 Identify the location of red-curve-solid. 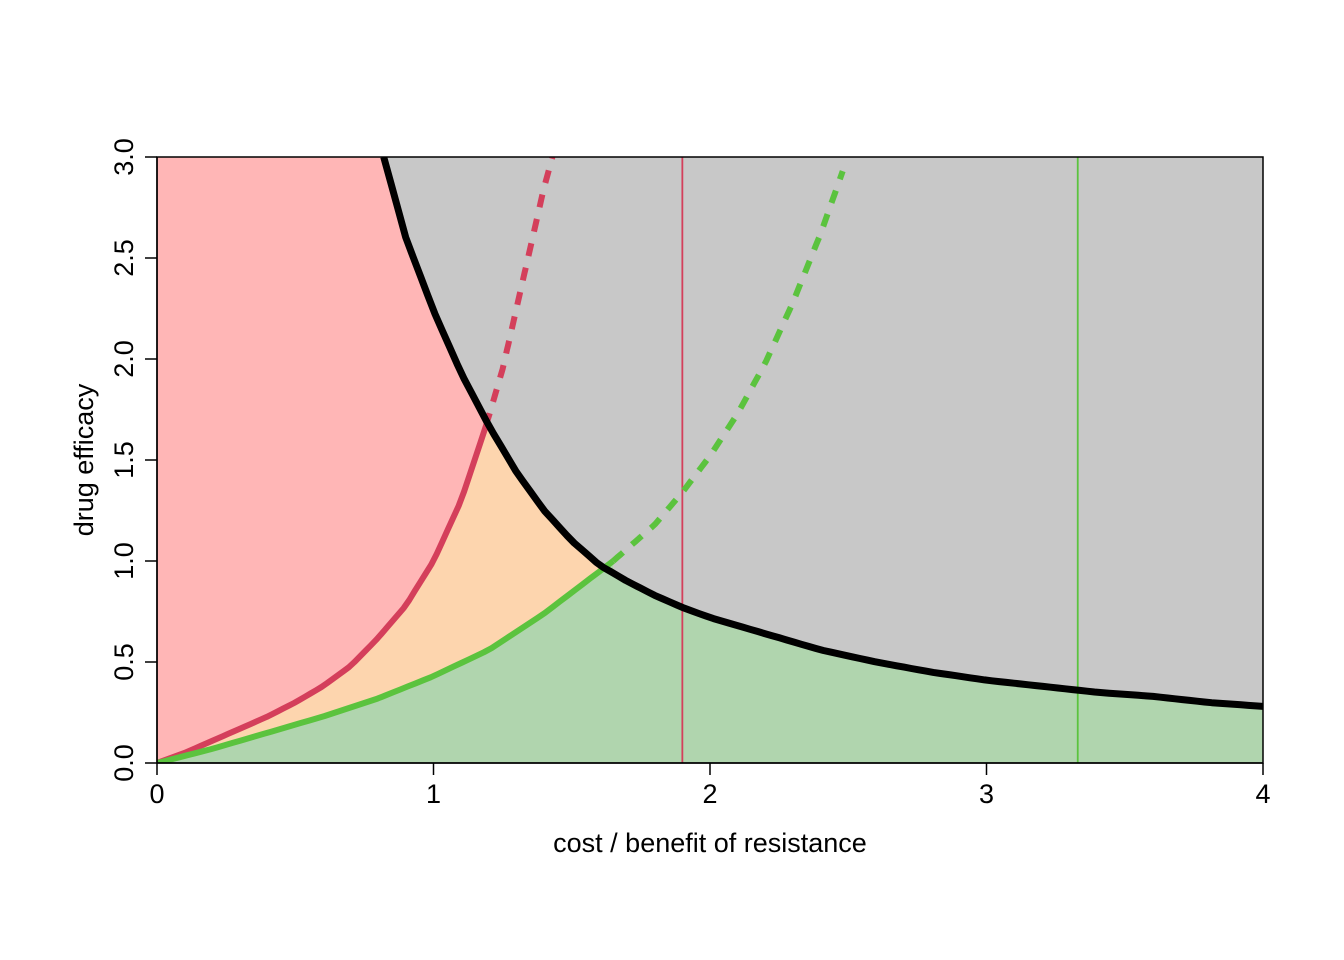
(323, 593).